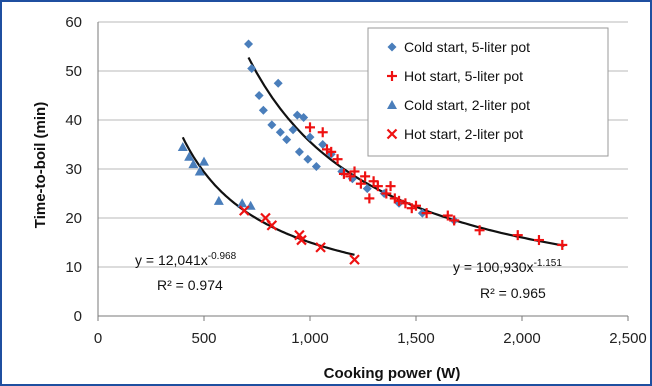  Describe the element at coordinates (463, 134) in the screenshot. I see `legend-label: Hot start, 2-liter pot` at that location.